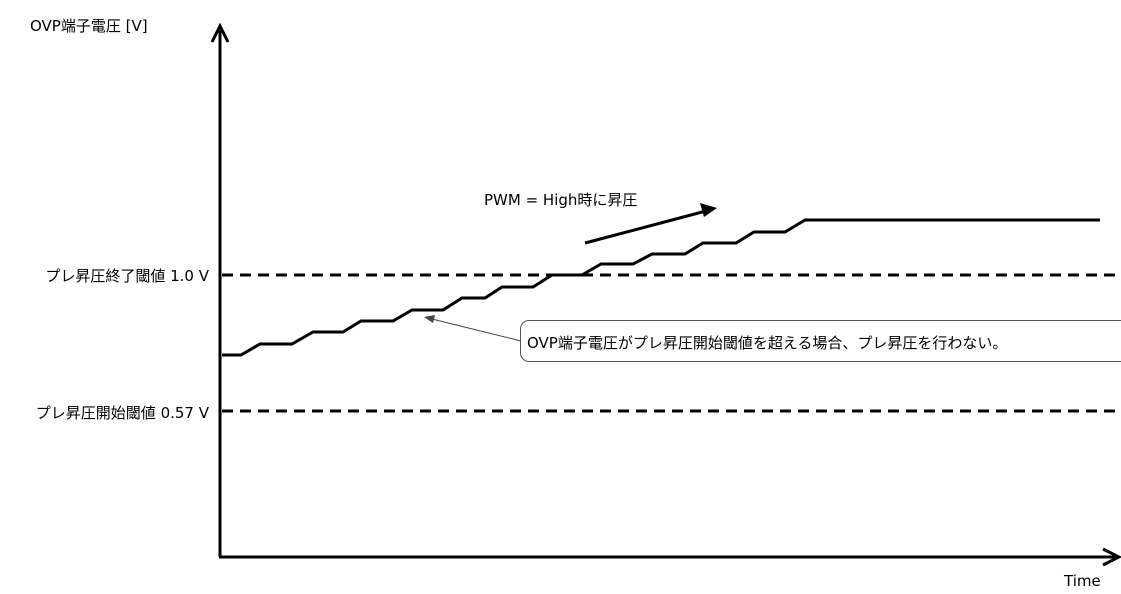 Image resolution: width=1121 pixels, height=594 pixels. Describe the element at coordinates (220, 32) in the screenshot. I see `y-axis-arrowhead` at that location.